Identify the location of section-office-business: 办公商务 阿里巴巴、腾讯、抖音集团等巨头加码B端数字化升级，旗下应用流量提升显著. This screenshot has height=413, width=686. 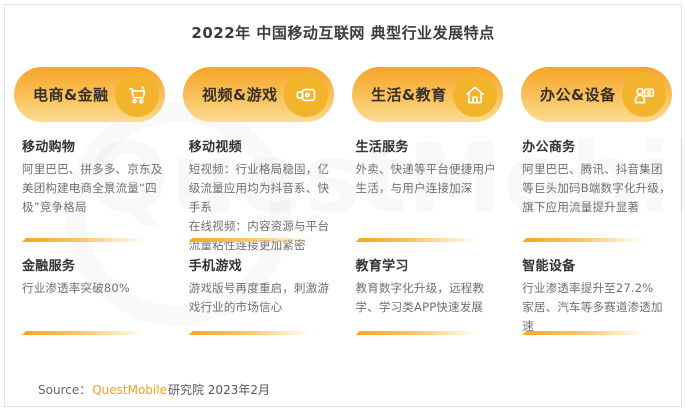
(598, 187).